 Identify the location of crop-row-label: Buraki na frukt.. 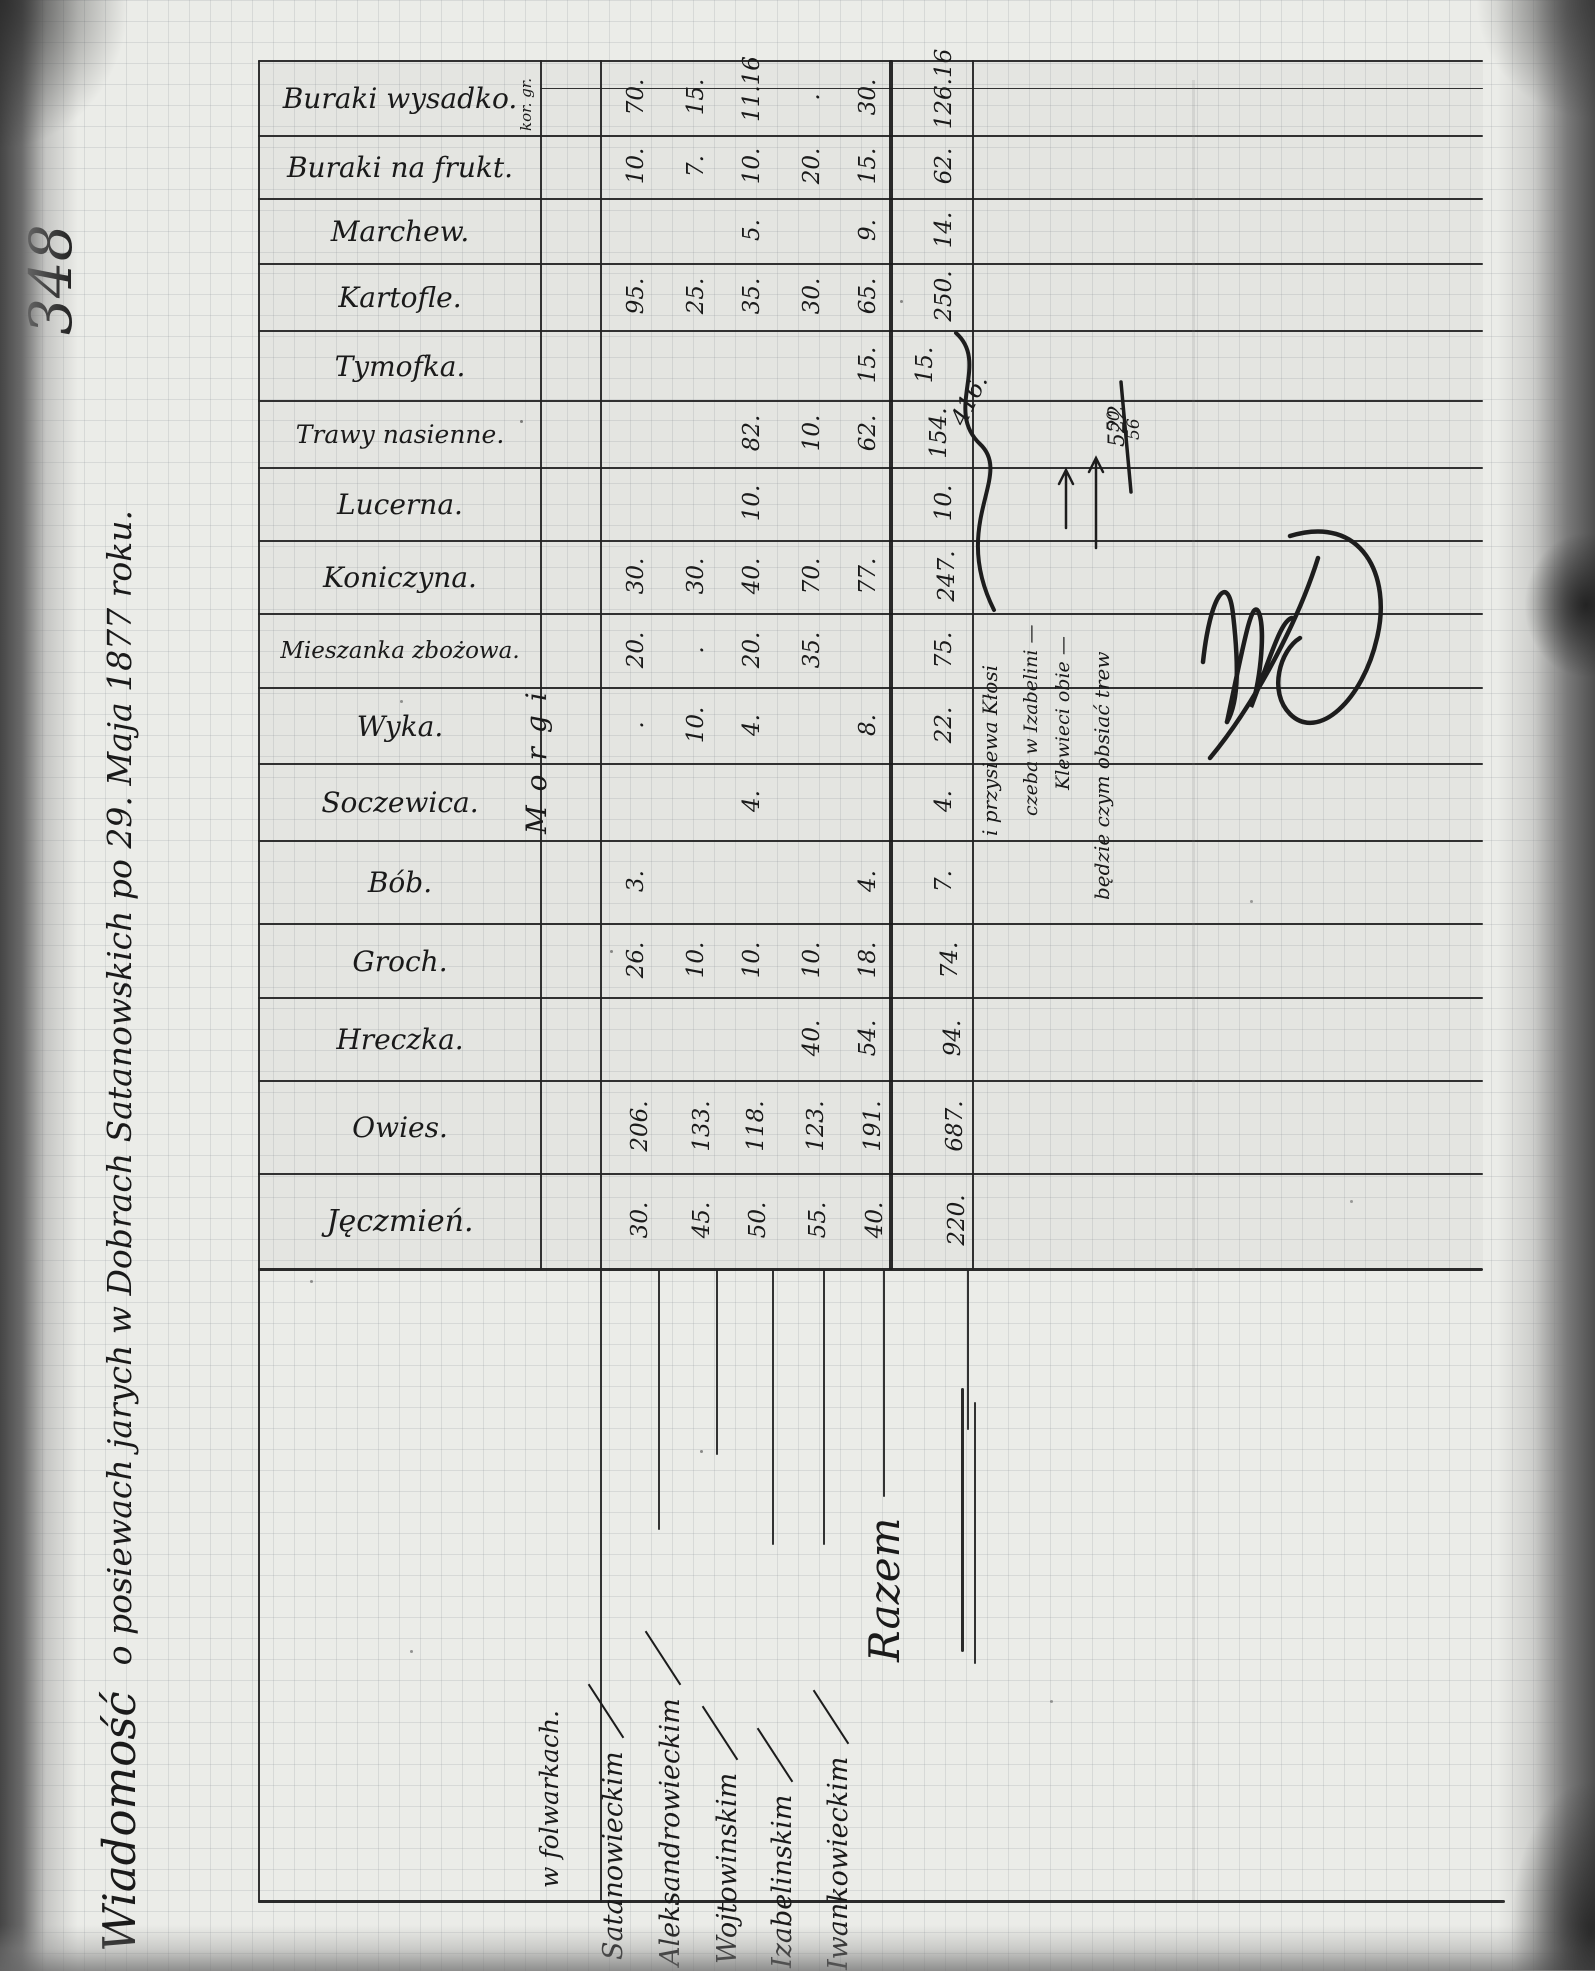
(400, 167).